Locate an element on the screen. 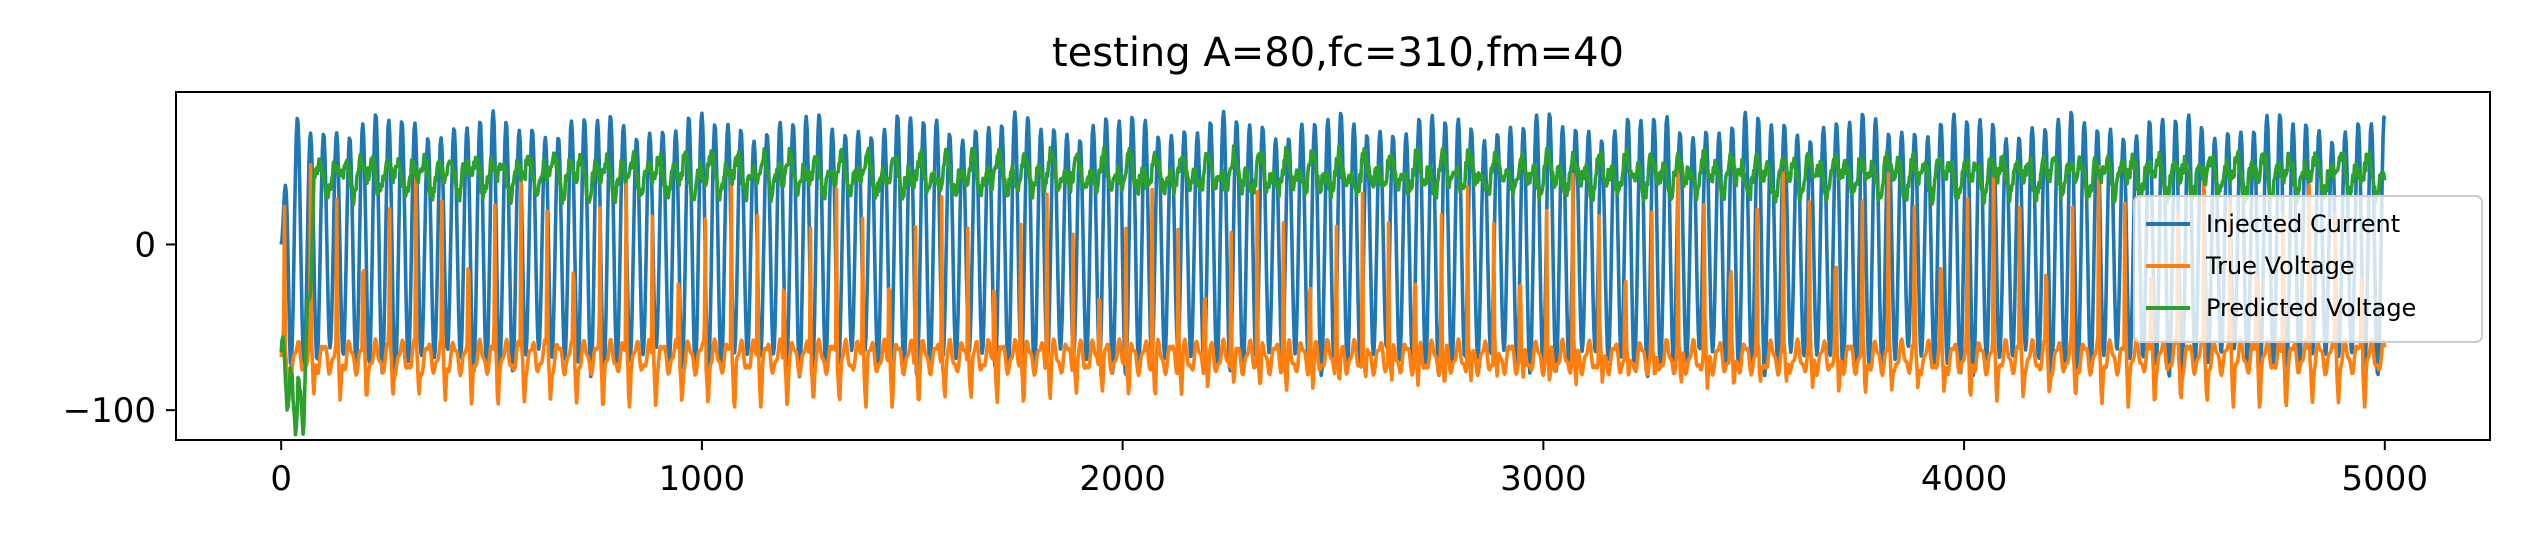  legend-label: Injected Current is located at coordinates (2303, 224).